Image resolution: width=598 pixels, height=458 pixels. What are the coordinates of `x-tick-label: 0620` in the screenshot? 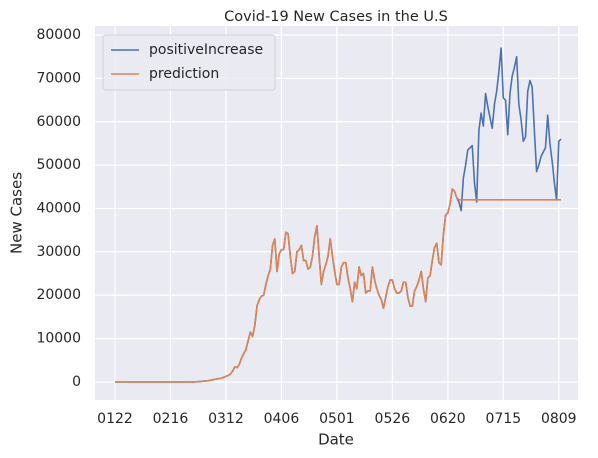 It's located at (448, 419).